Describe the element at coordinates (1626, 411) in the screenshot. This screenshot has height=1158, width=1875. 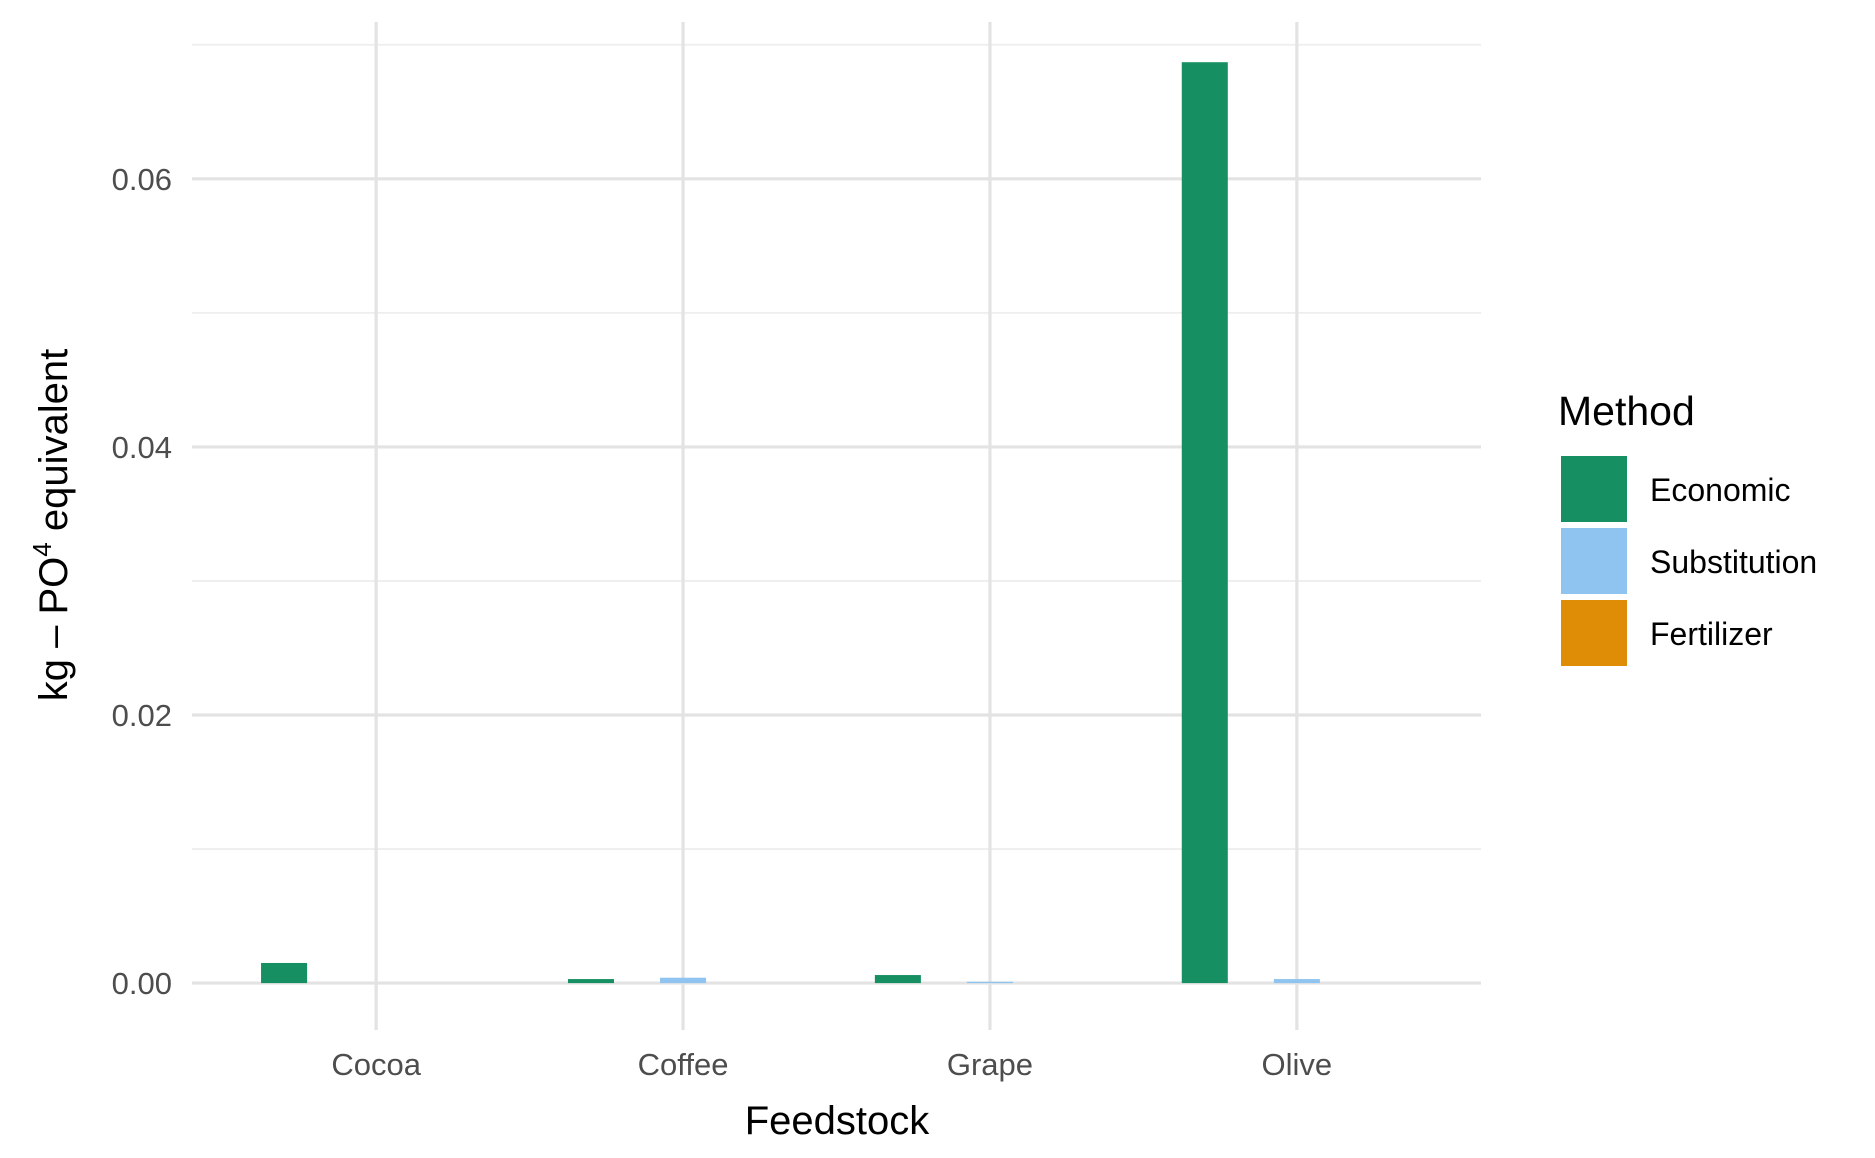
I see `legend-title: Method` at that location.